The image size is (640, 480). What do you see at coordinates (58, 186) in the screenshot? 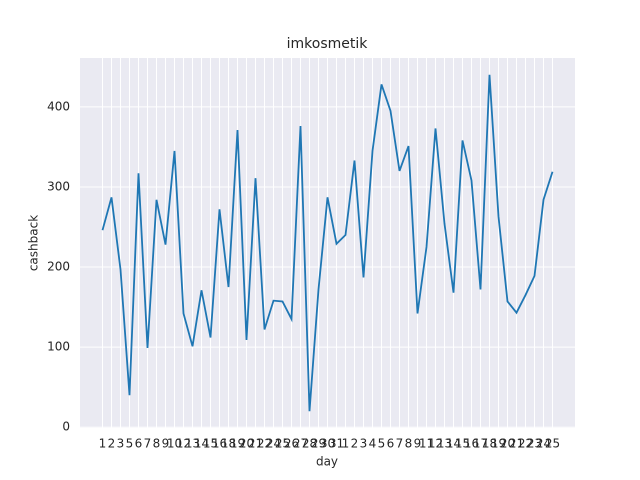
I see `y-tick-label: 300` at bounding box center [58, 186].